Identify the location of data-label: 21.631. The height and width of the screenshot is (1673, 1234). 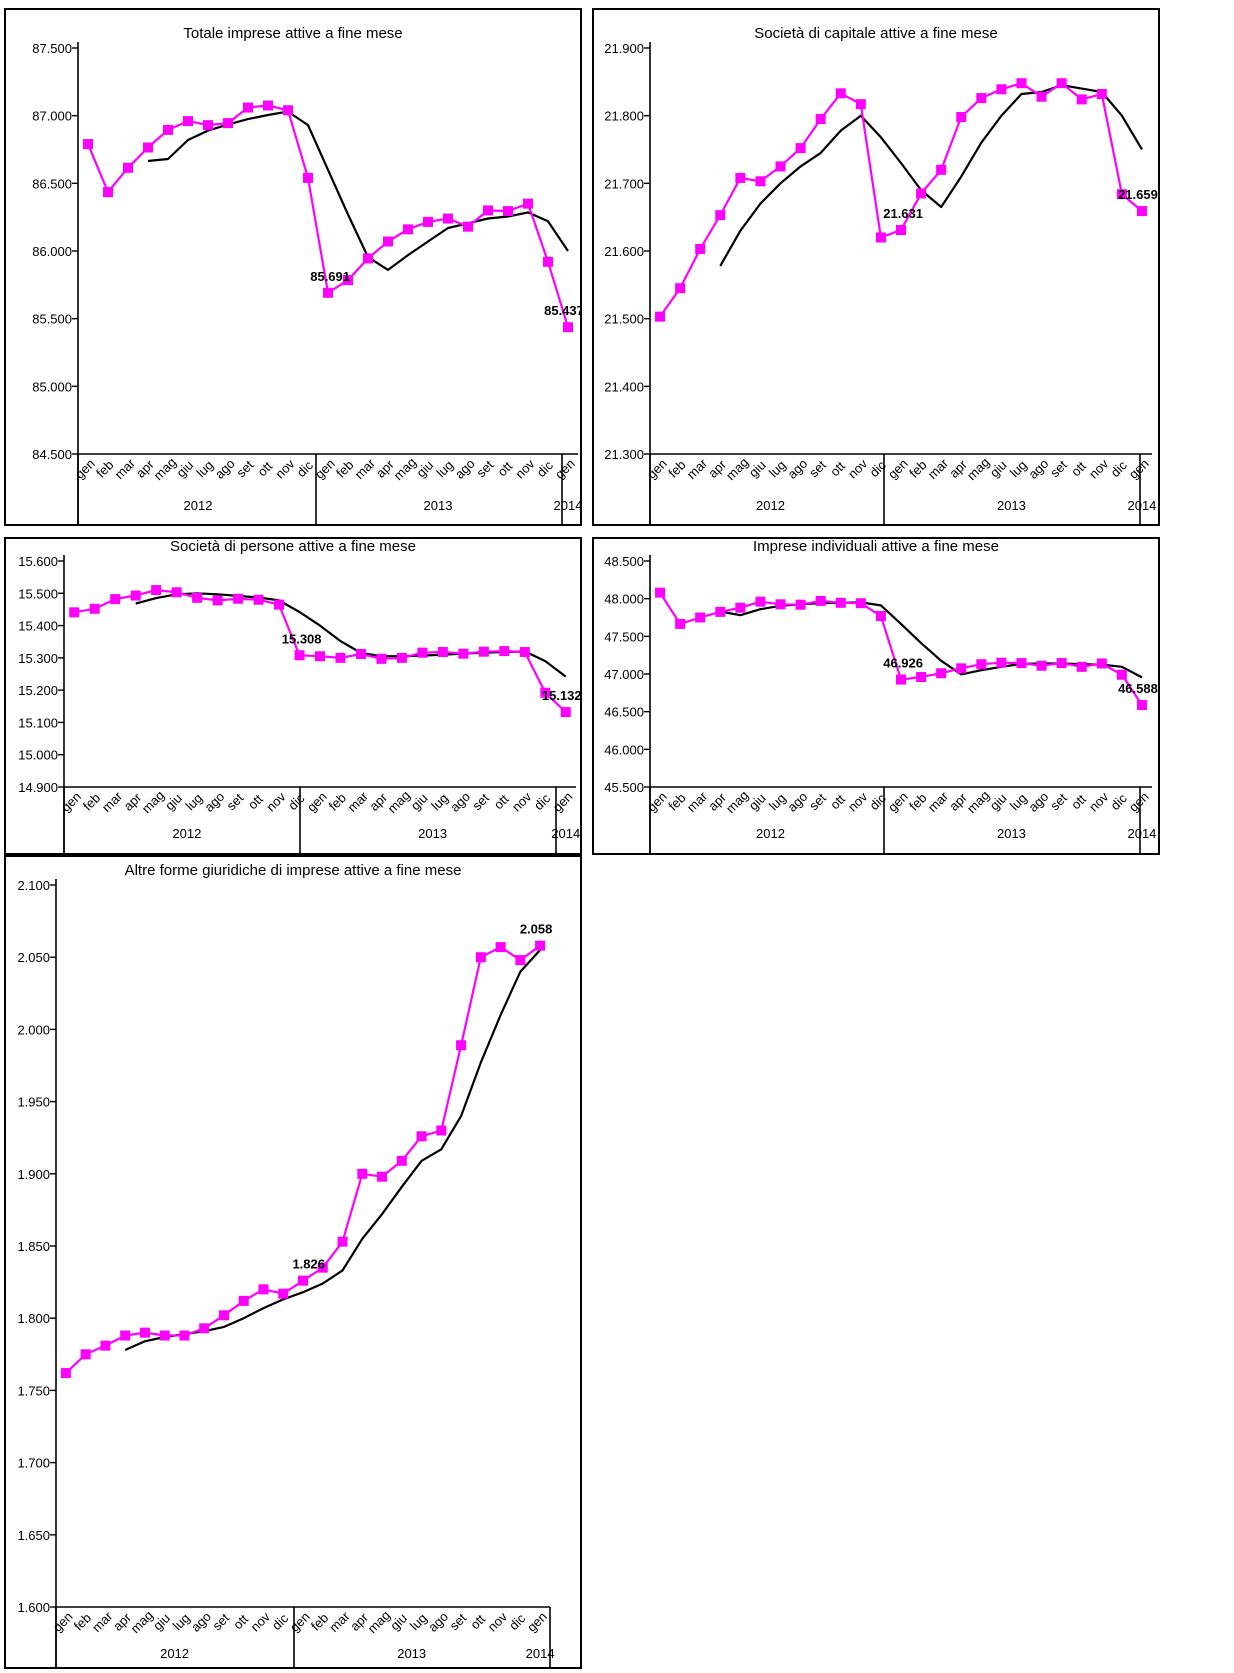
(903, 213).